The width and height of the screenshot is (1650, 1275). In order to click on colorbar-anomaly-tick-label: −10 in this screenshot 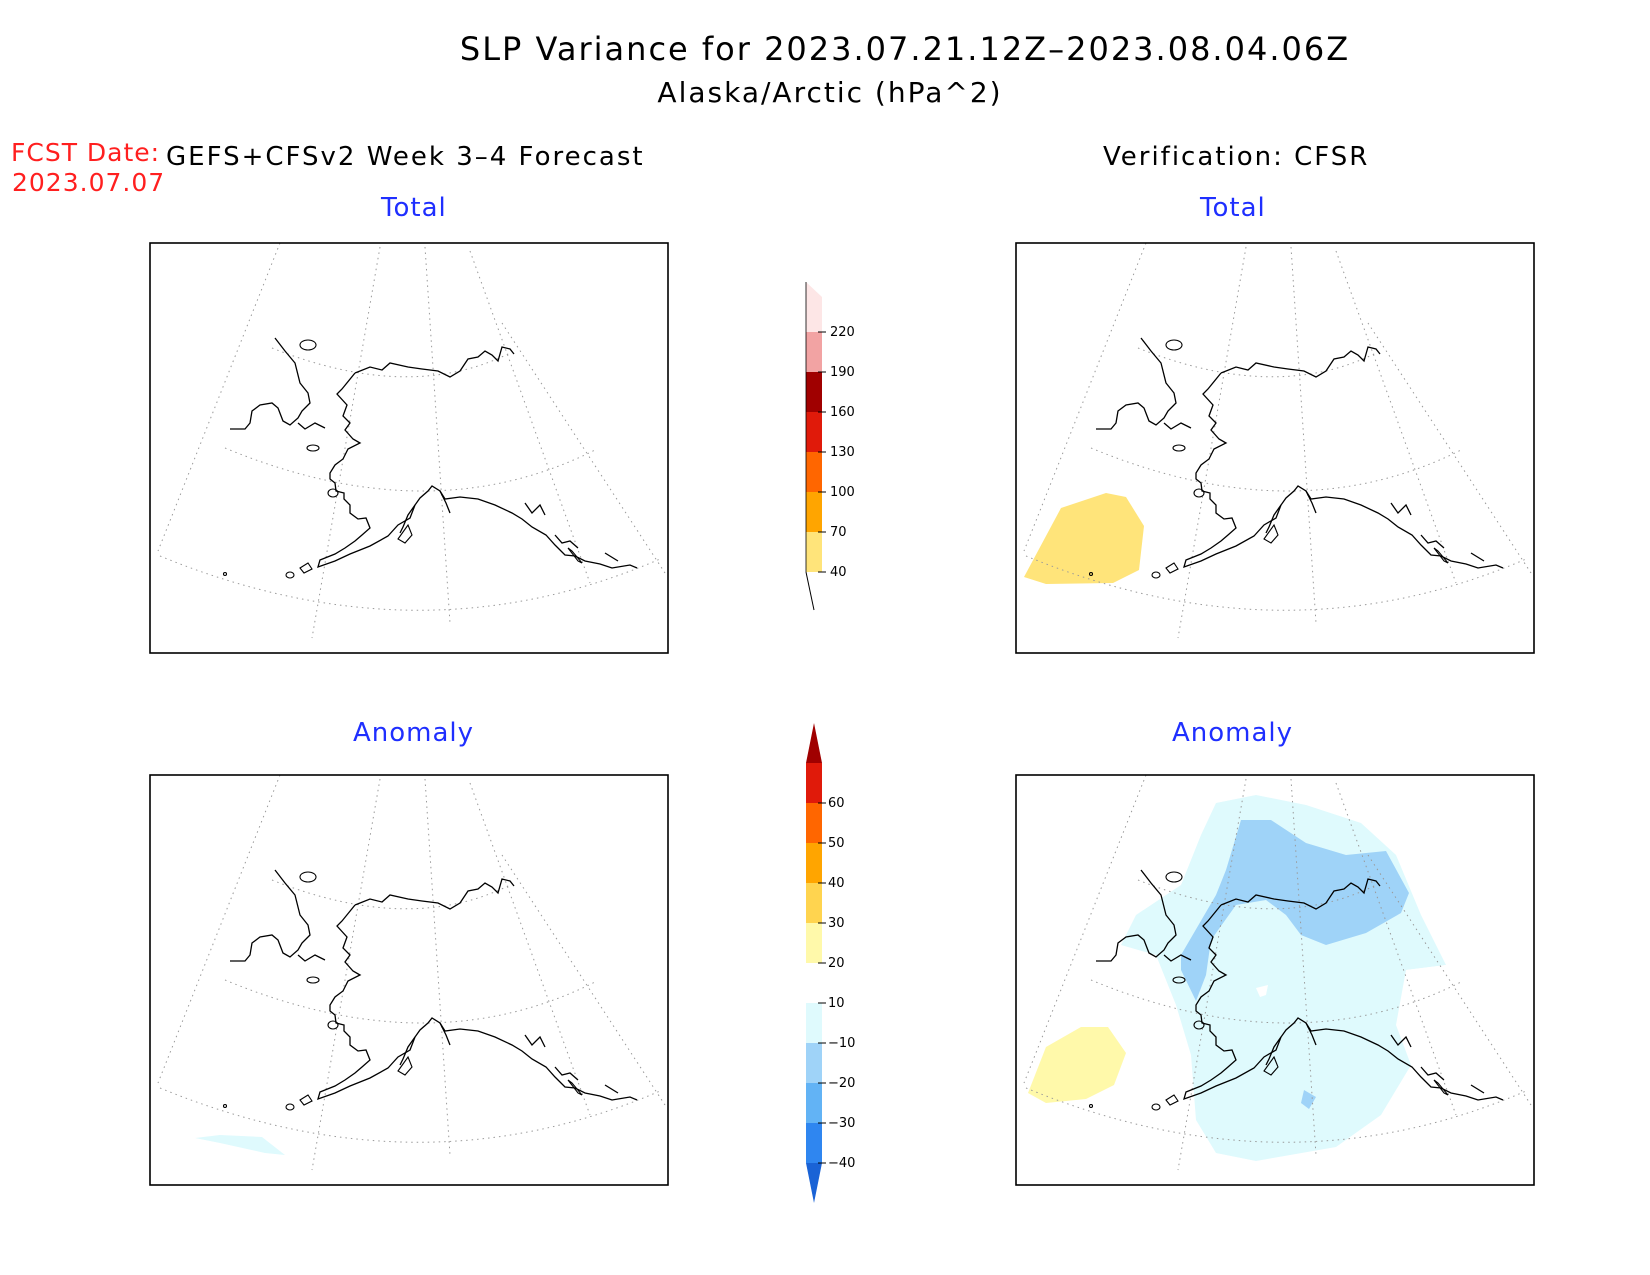, I will do `click(841, 1043)`.